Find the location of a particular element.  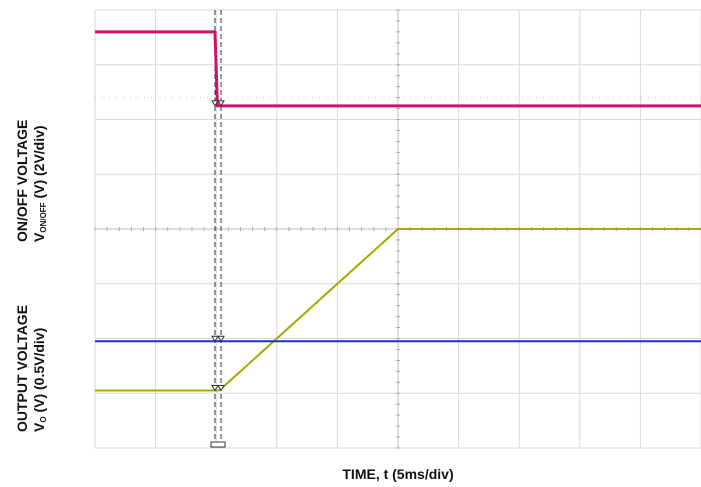

cursor-indicator is located at coordinates (218, 444).